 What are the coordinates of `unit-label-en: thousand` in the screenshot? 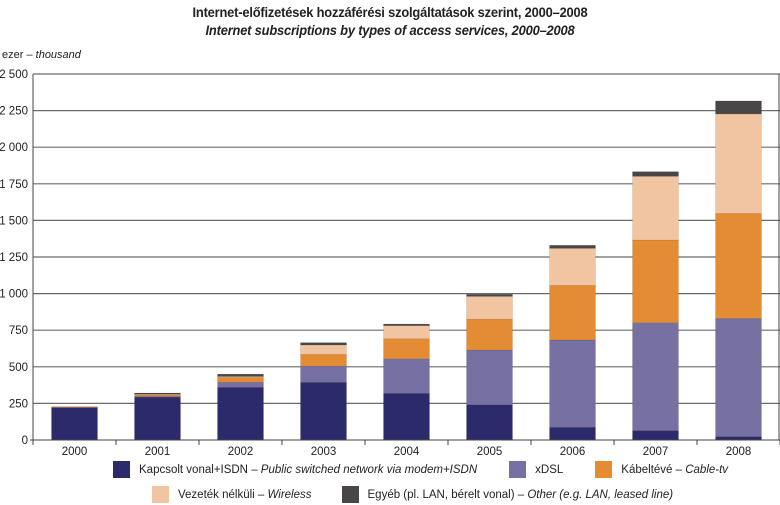 It's located at (58, 55).